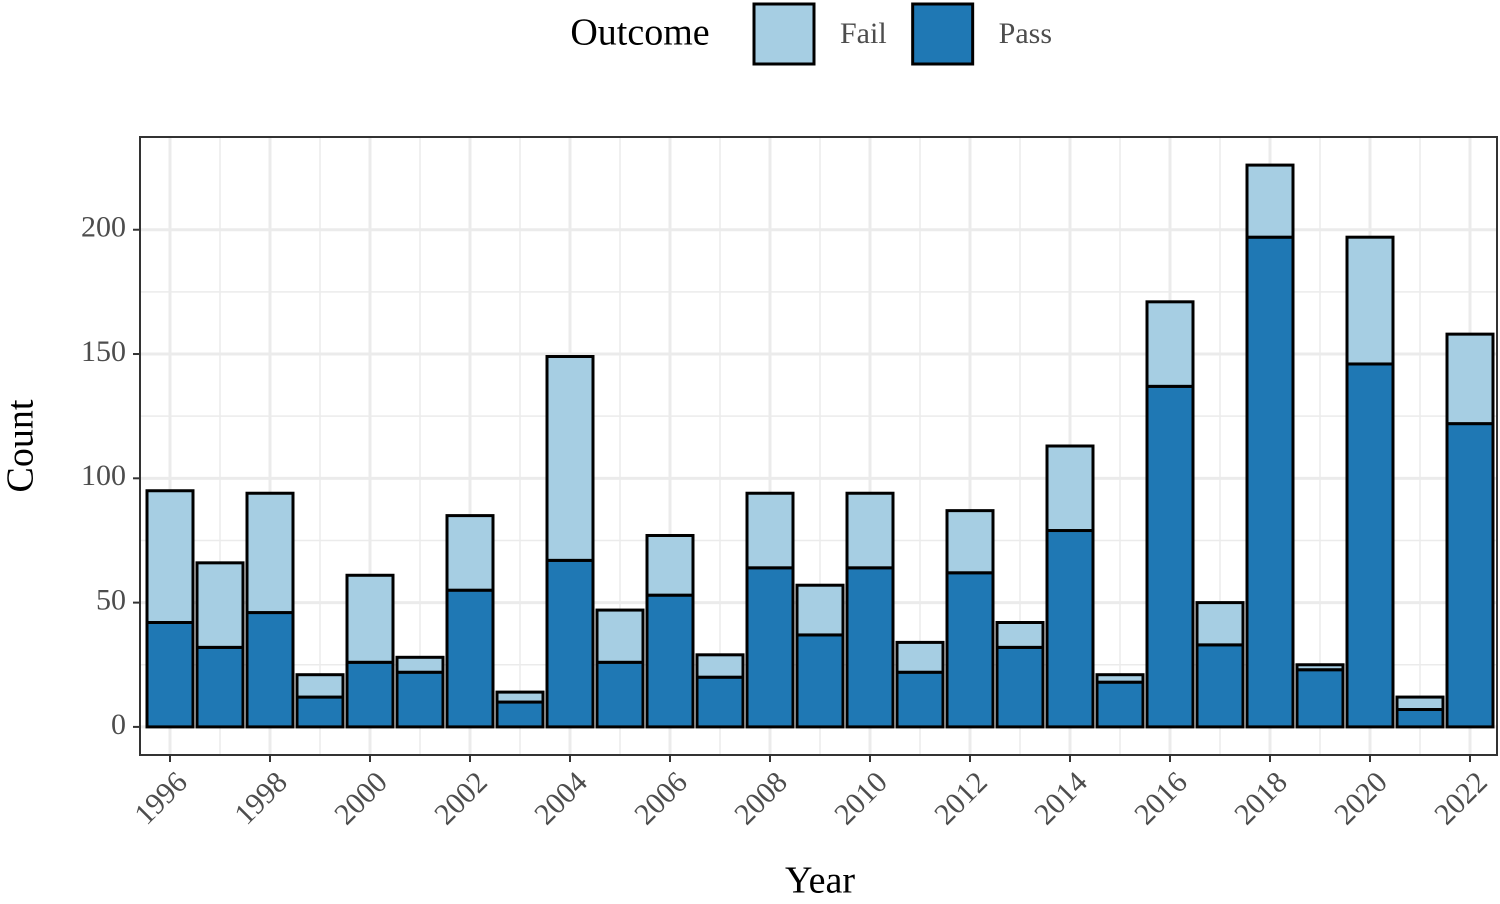 The height and width of the screenshot is (904, 1500). What do you see at coordinates (361, 798) in the screenshot?
I see `x-tick-label: 2000` at bounding box center [361, 798].